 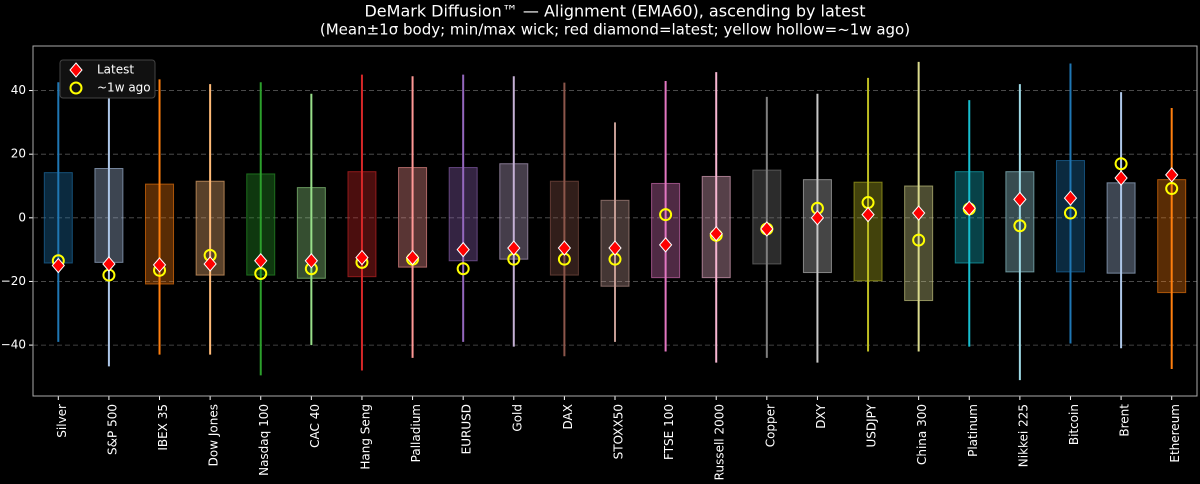 I want to click on x-tick-label: S&P 500, so click(x=112, y=429).